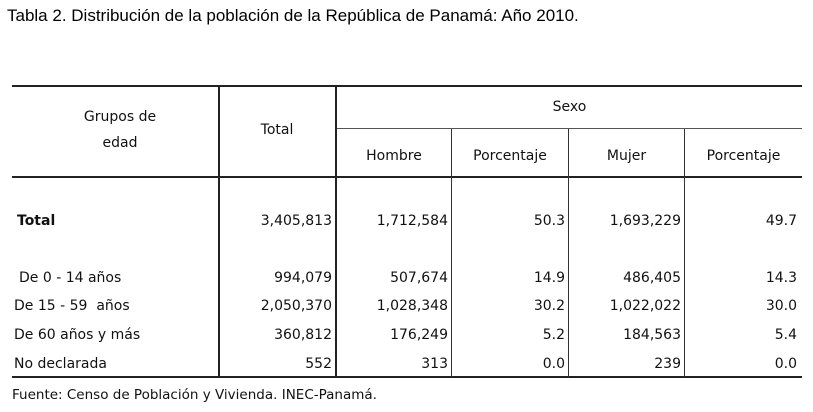  What do you see at coordinates (318, 364) in the screenshot?
I see `row-no-declarada-total: 552` at bounding box center [318, 364].